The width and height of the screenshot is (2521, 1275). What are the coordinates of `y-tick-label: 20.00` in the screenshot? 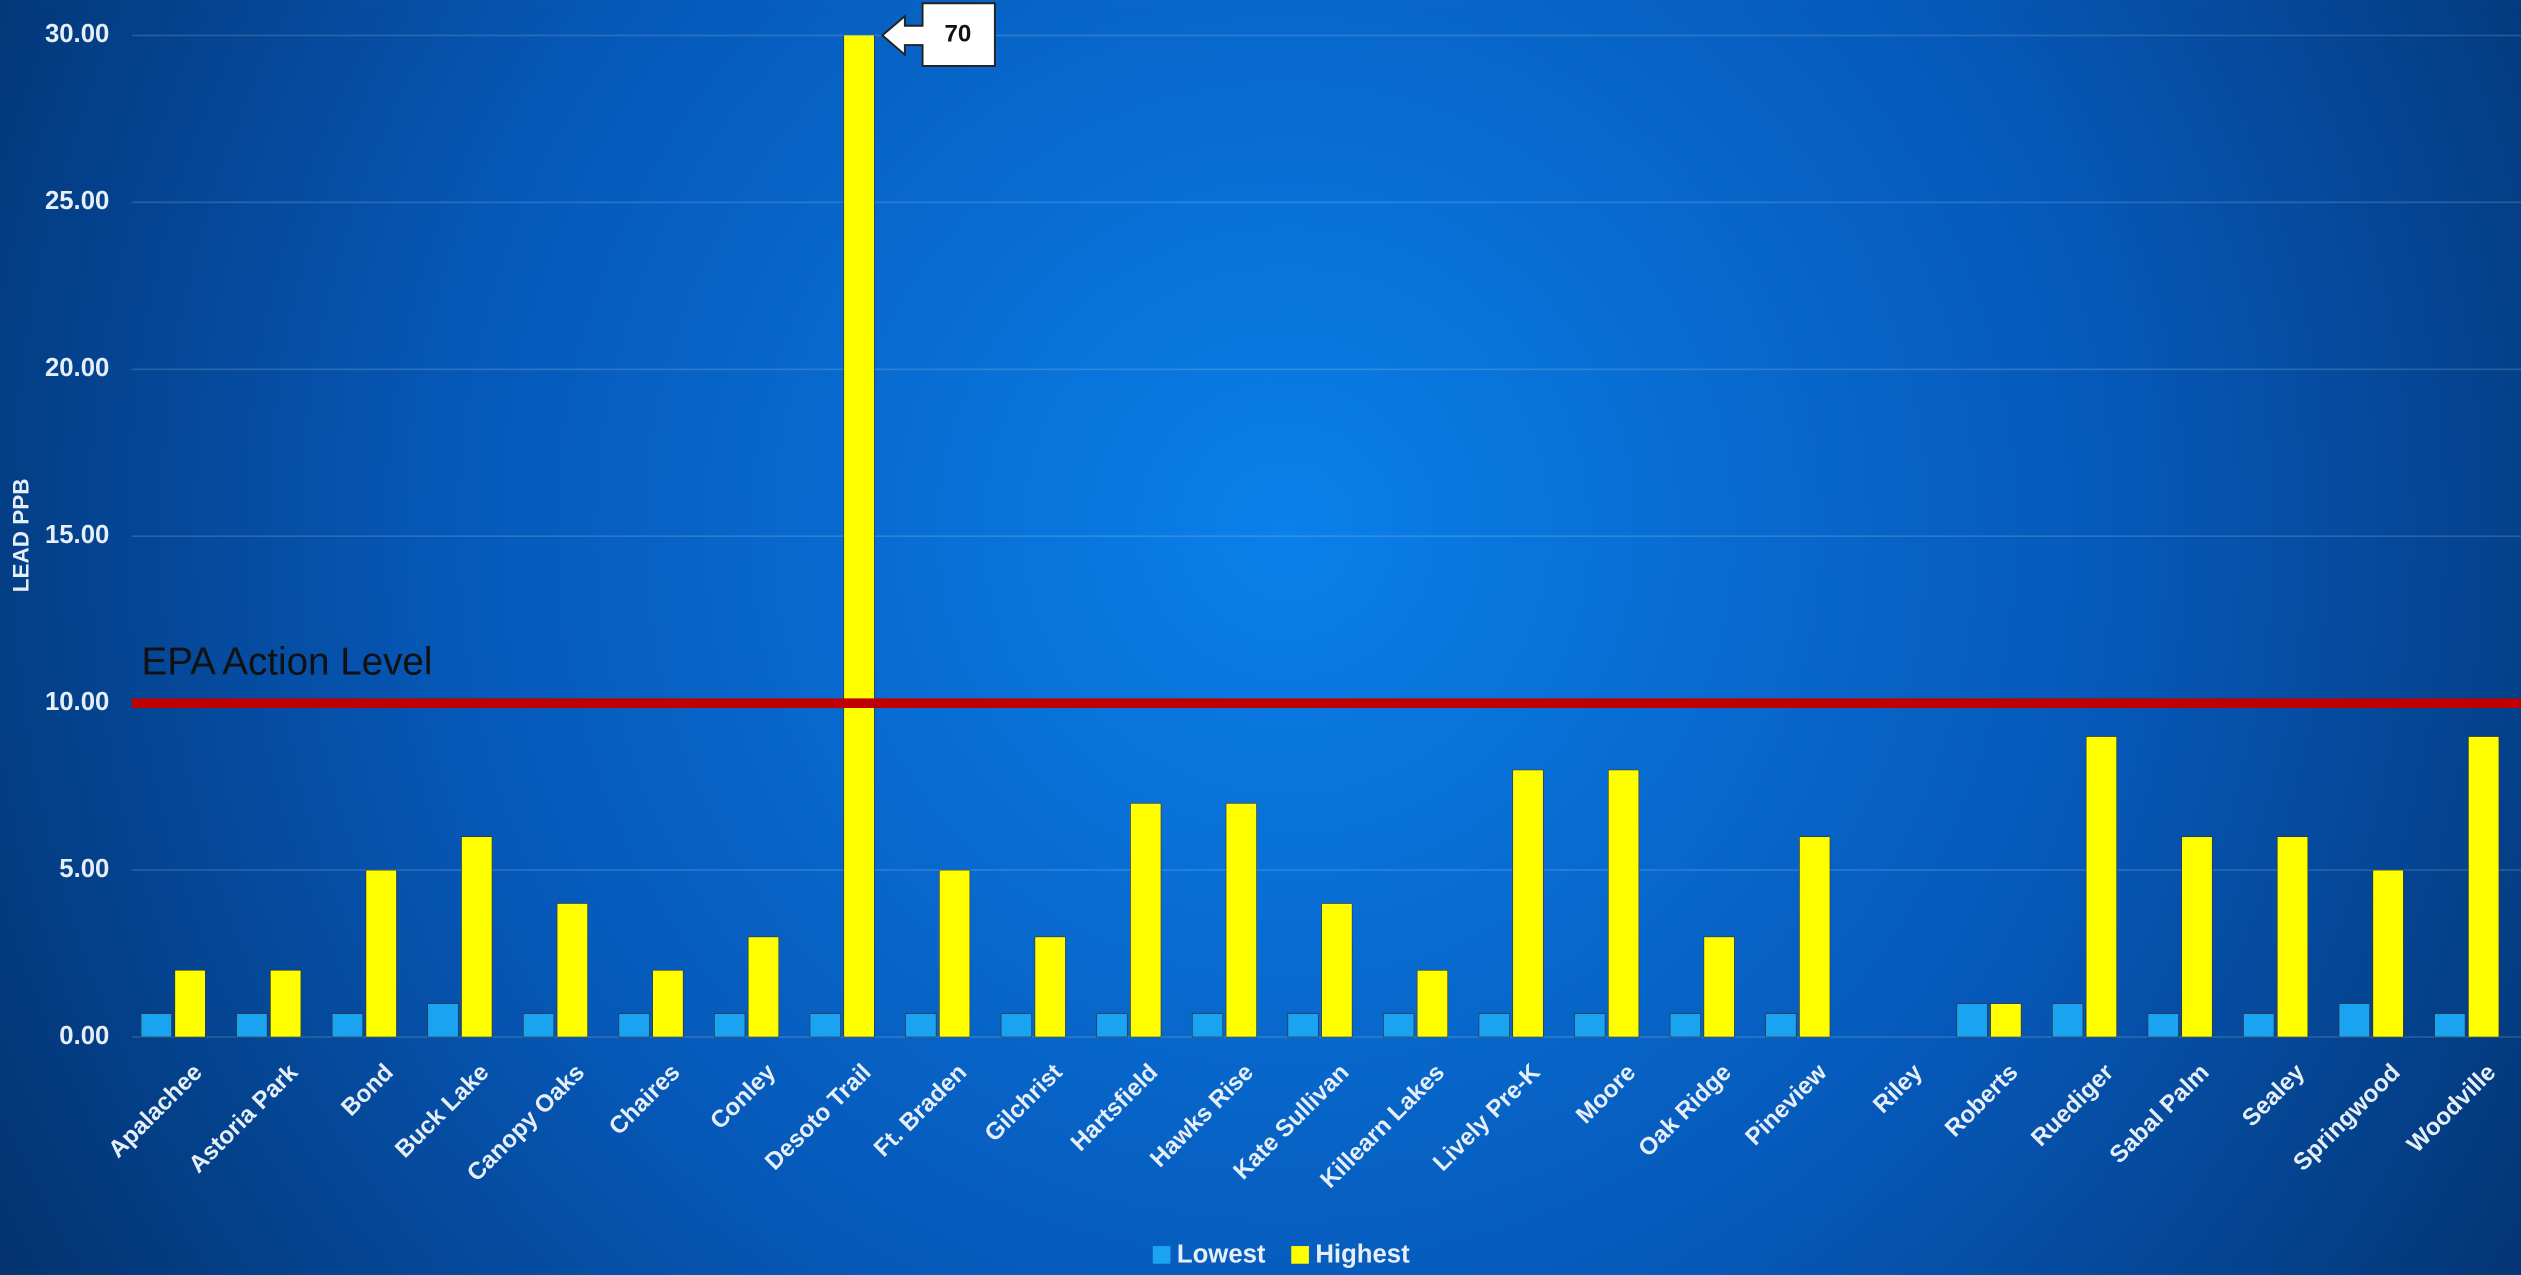 It's located at (77, 368).